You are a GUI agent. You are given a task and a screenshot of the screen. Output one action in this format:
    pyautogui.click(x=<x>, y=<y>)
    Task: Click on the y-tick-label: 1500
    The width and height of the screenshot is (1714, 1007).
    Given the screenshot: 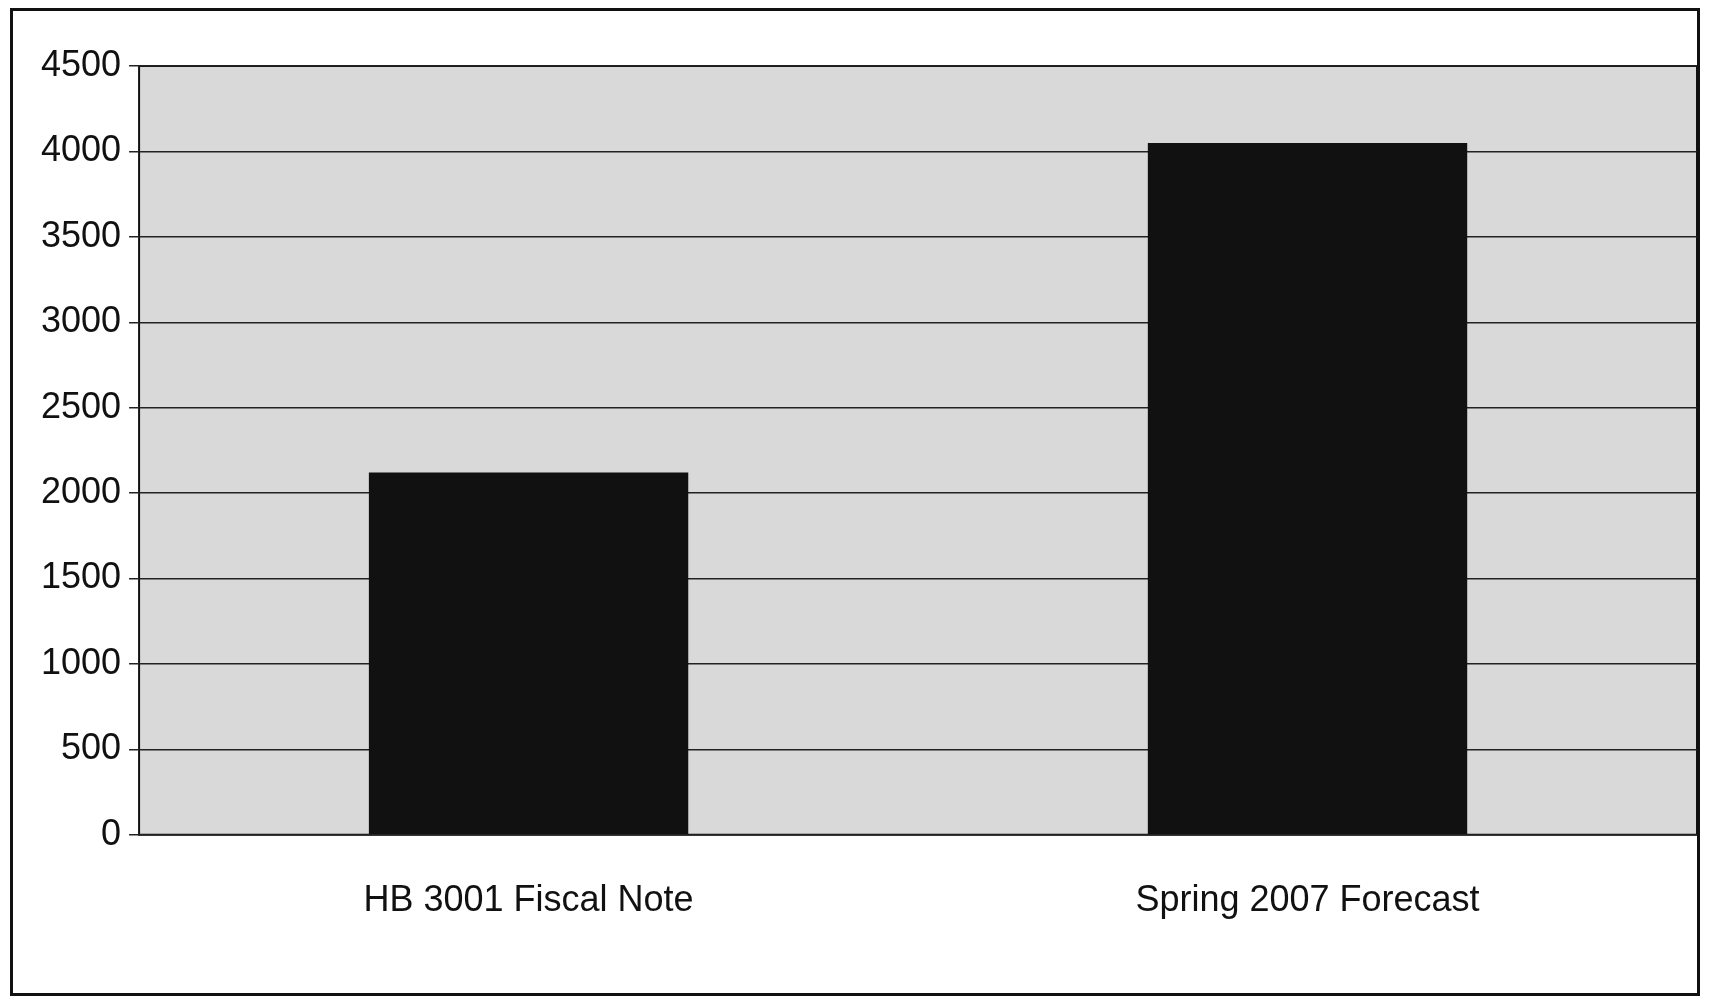 What is the action you would take?
    pyautogui.click(x=81, y=576)
    